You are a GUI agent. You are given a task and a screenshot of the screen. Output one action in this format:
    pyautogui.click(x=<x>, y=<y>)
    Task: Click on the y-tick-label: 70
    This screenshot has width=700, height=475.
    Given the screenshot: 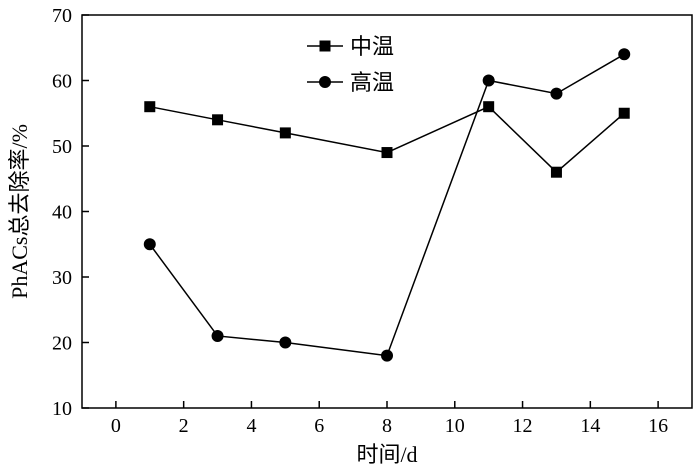 What is the action you would take?
    pyautogui.click(x=62, y=16)
    